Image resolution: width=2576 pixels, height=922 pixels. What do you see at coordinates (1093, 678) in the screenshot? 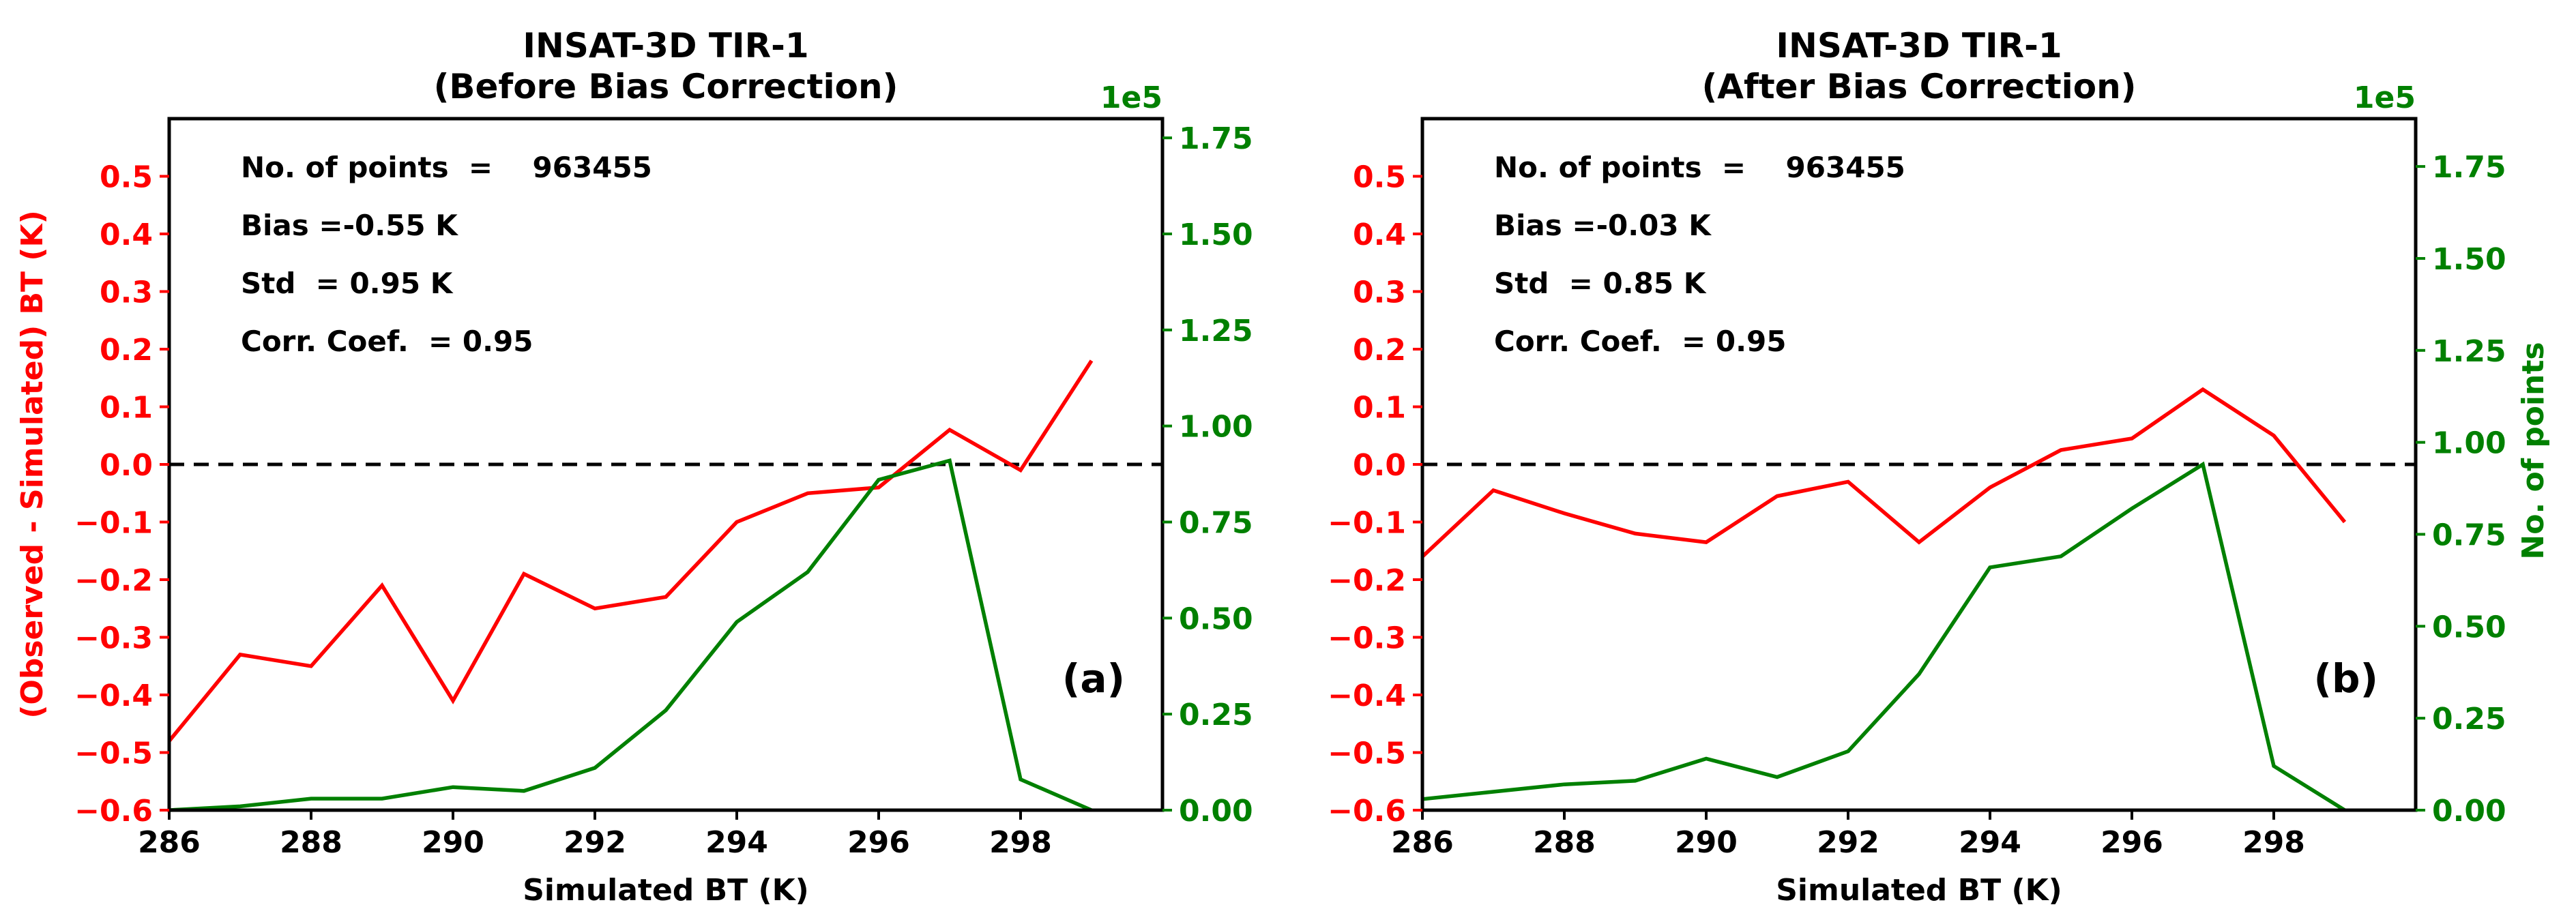
I see `panel-label: (a)` at bounding box center [1093, 678].